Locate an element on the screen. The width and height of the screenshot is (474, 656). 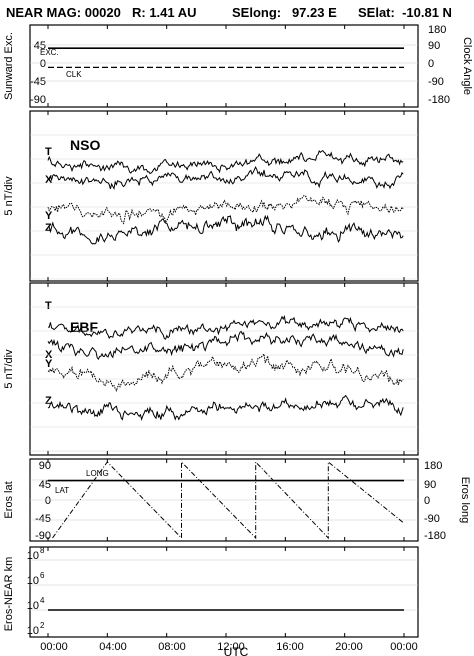
distance-tick-1e4: 10 4 is located at coordinates (36, 604).